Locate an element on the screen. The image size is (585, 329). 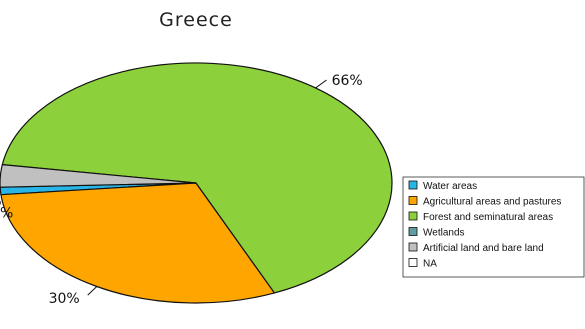
legend-label-forest-and-seminatural-areas: Forest and seminatural areas is located at coordinates (488, 217).